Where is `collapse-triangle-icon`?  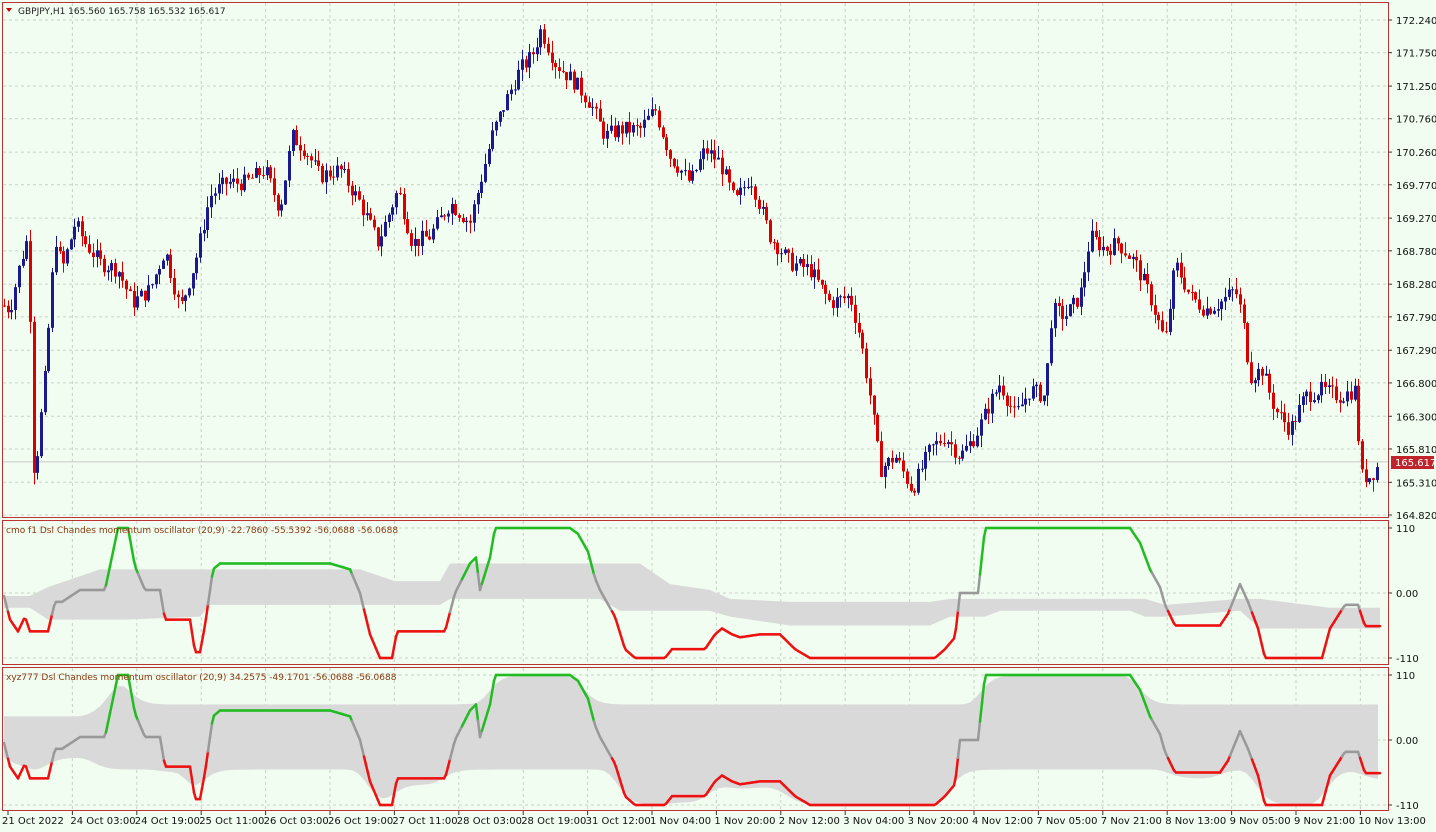
collapse-triangle-icon is located at coordinates (9, 10).